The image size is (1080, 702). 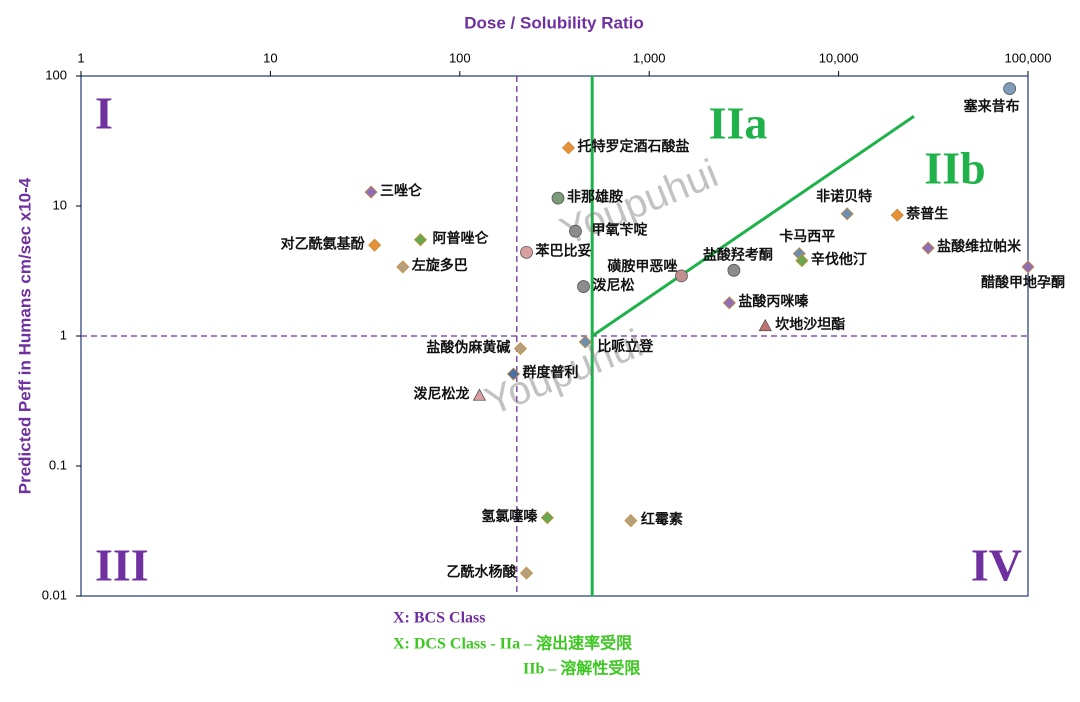 I want to click on x-tick-label: 1,000, so click(x=649, y=57).